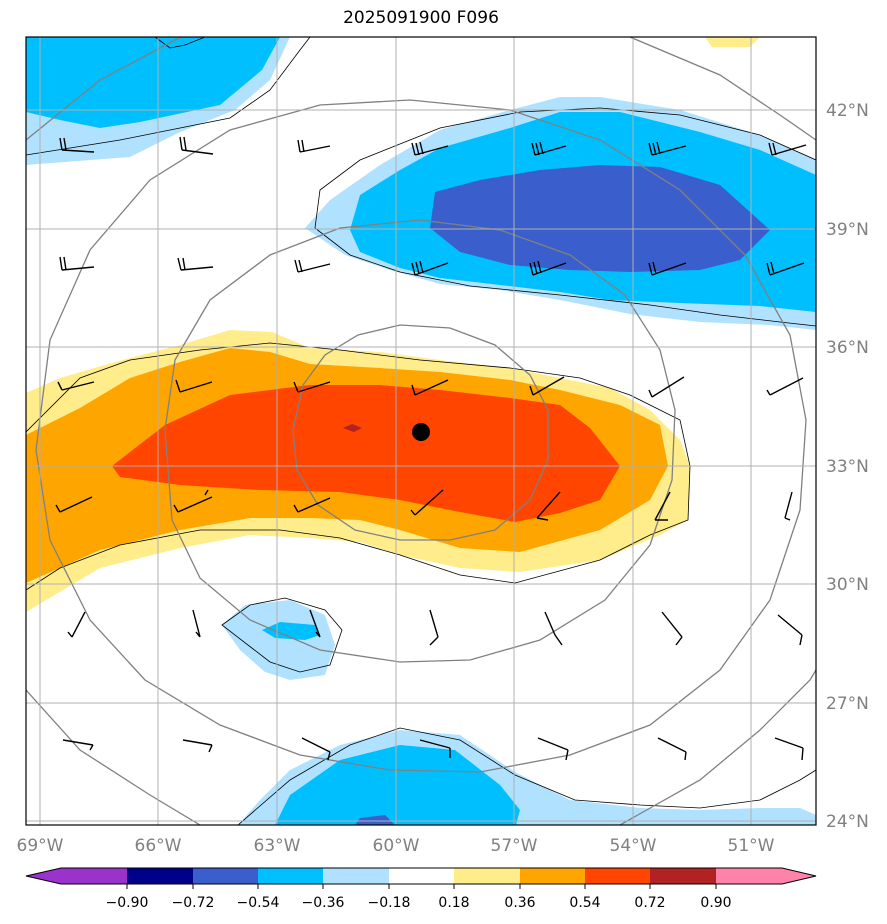 The height and width of the screenshot is (924, 887). I want to click on latitude-labels: 42°N 39°N 36°N 33°N 30°N 27°N 24°N, so click(847, 466).